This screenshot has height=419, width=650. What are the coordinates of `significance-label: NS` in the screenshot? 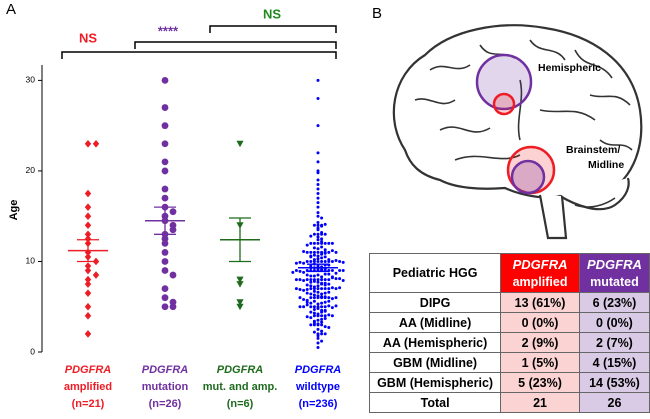 It's located at (272, 13).